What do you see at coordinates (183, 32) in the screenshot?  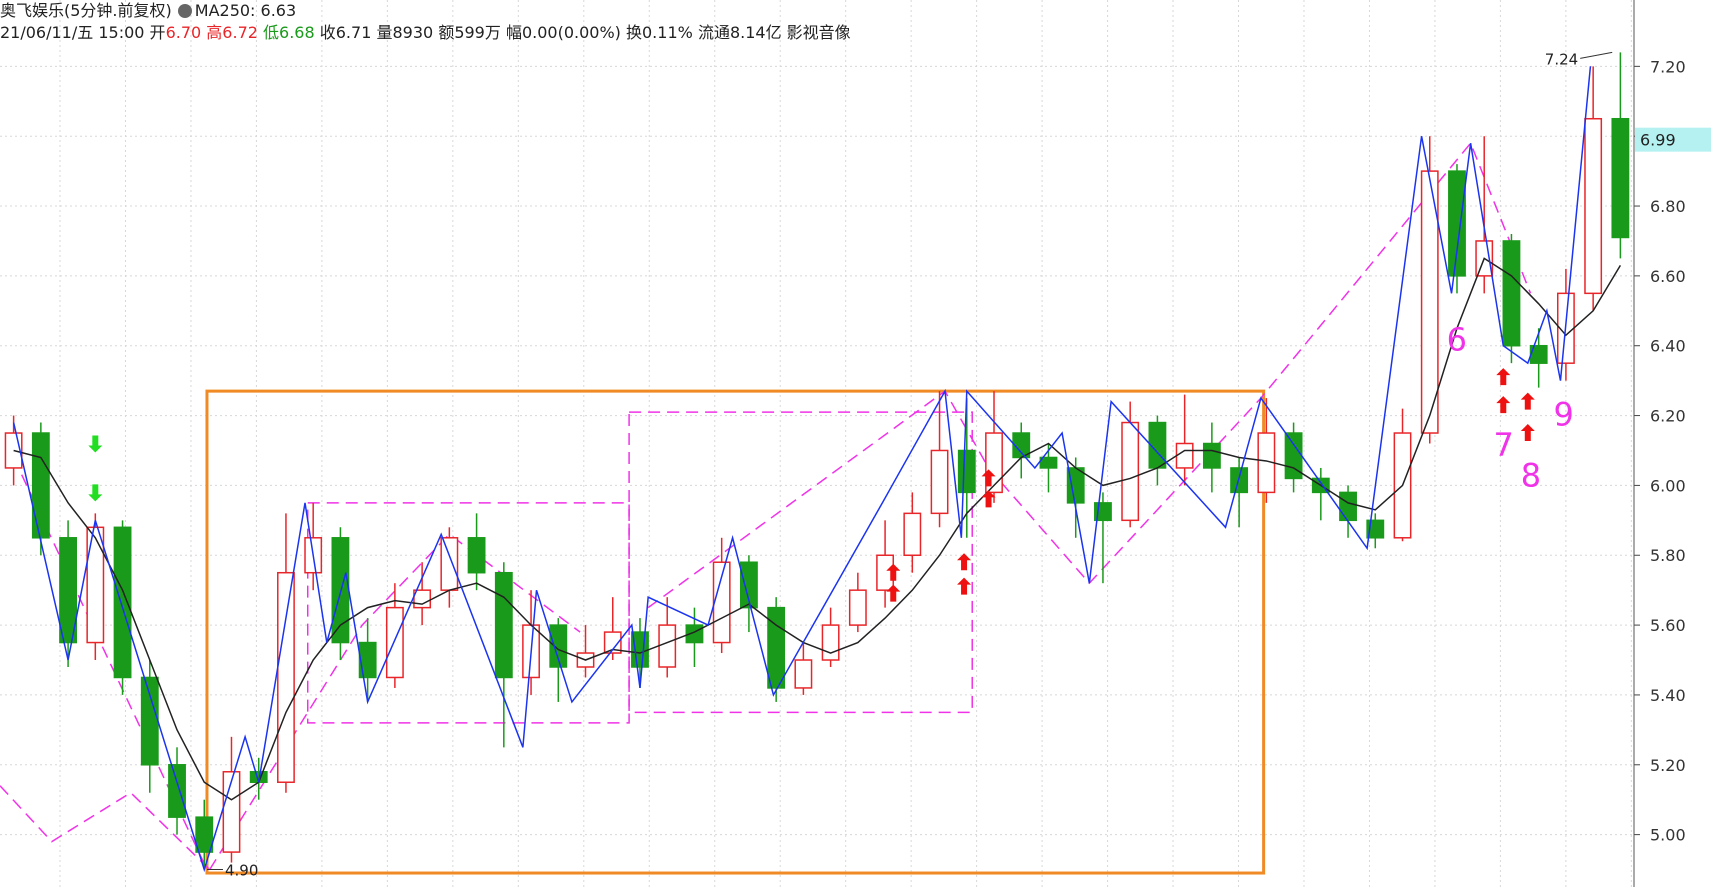 I see `open: 6.70` at bounding box center [183, 32].